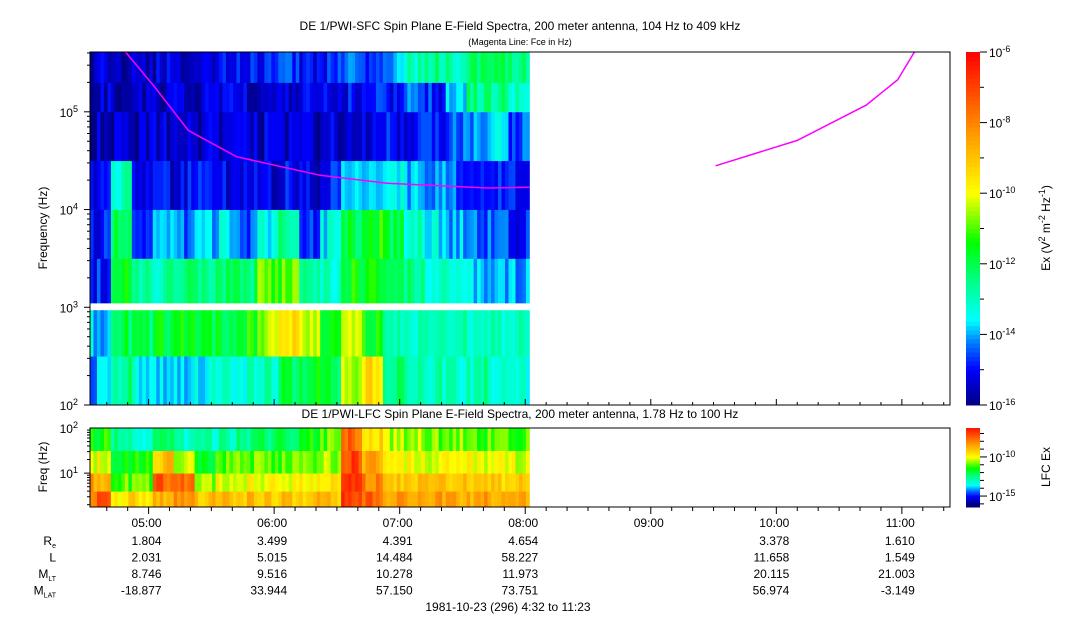 Image resolution: width=1083 pixels, height=625 pixels. Describe the element at coordinates (815, 109) in the screenshot. I see `fce-line` at that location.